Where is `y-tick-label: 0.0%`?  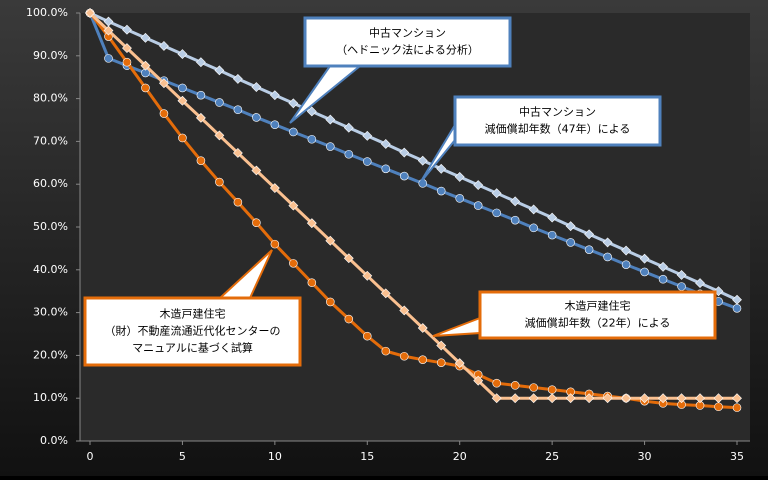
y-tick-label: 0.0% is located at coordinates (54, 440).